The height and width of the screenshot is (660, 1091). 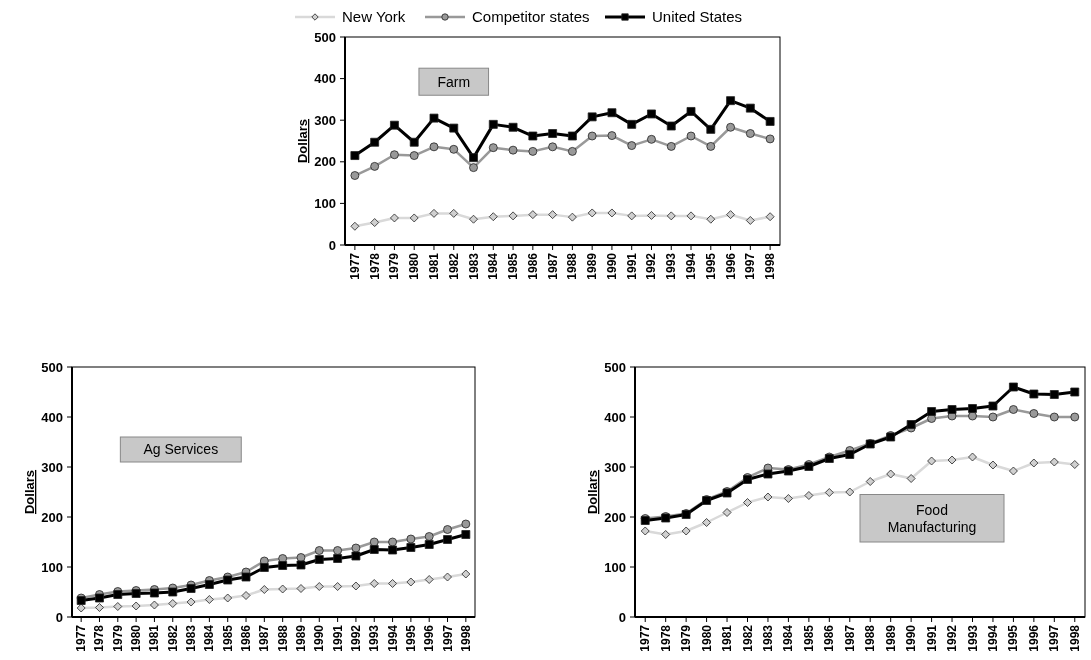 I want to click on x-tick-label: 1982, so click(x=453, y=266).